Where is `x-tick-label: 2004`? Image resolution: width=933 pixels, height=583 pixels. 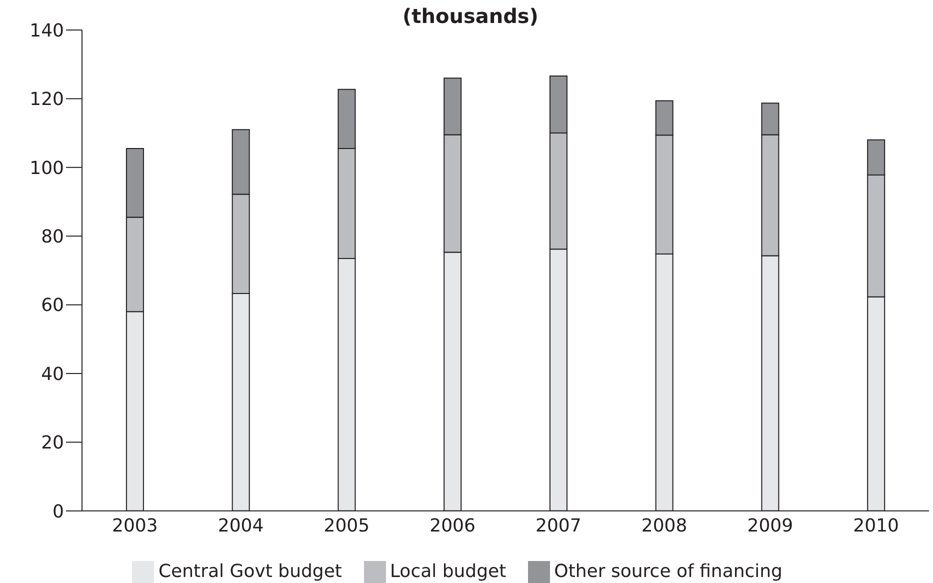 x-tick-label: 2004 is located at coordinates (241, 526).